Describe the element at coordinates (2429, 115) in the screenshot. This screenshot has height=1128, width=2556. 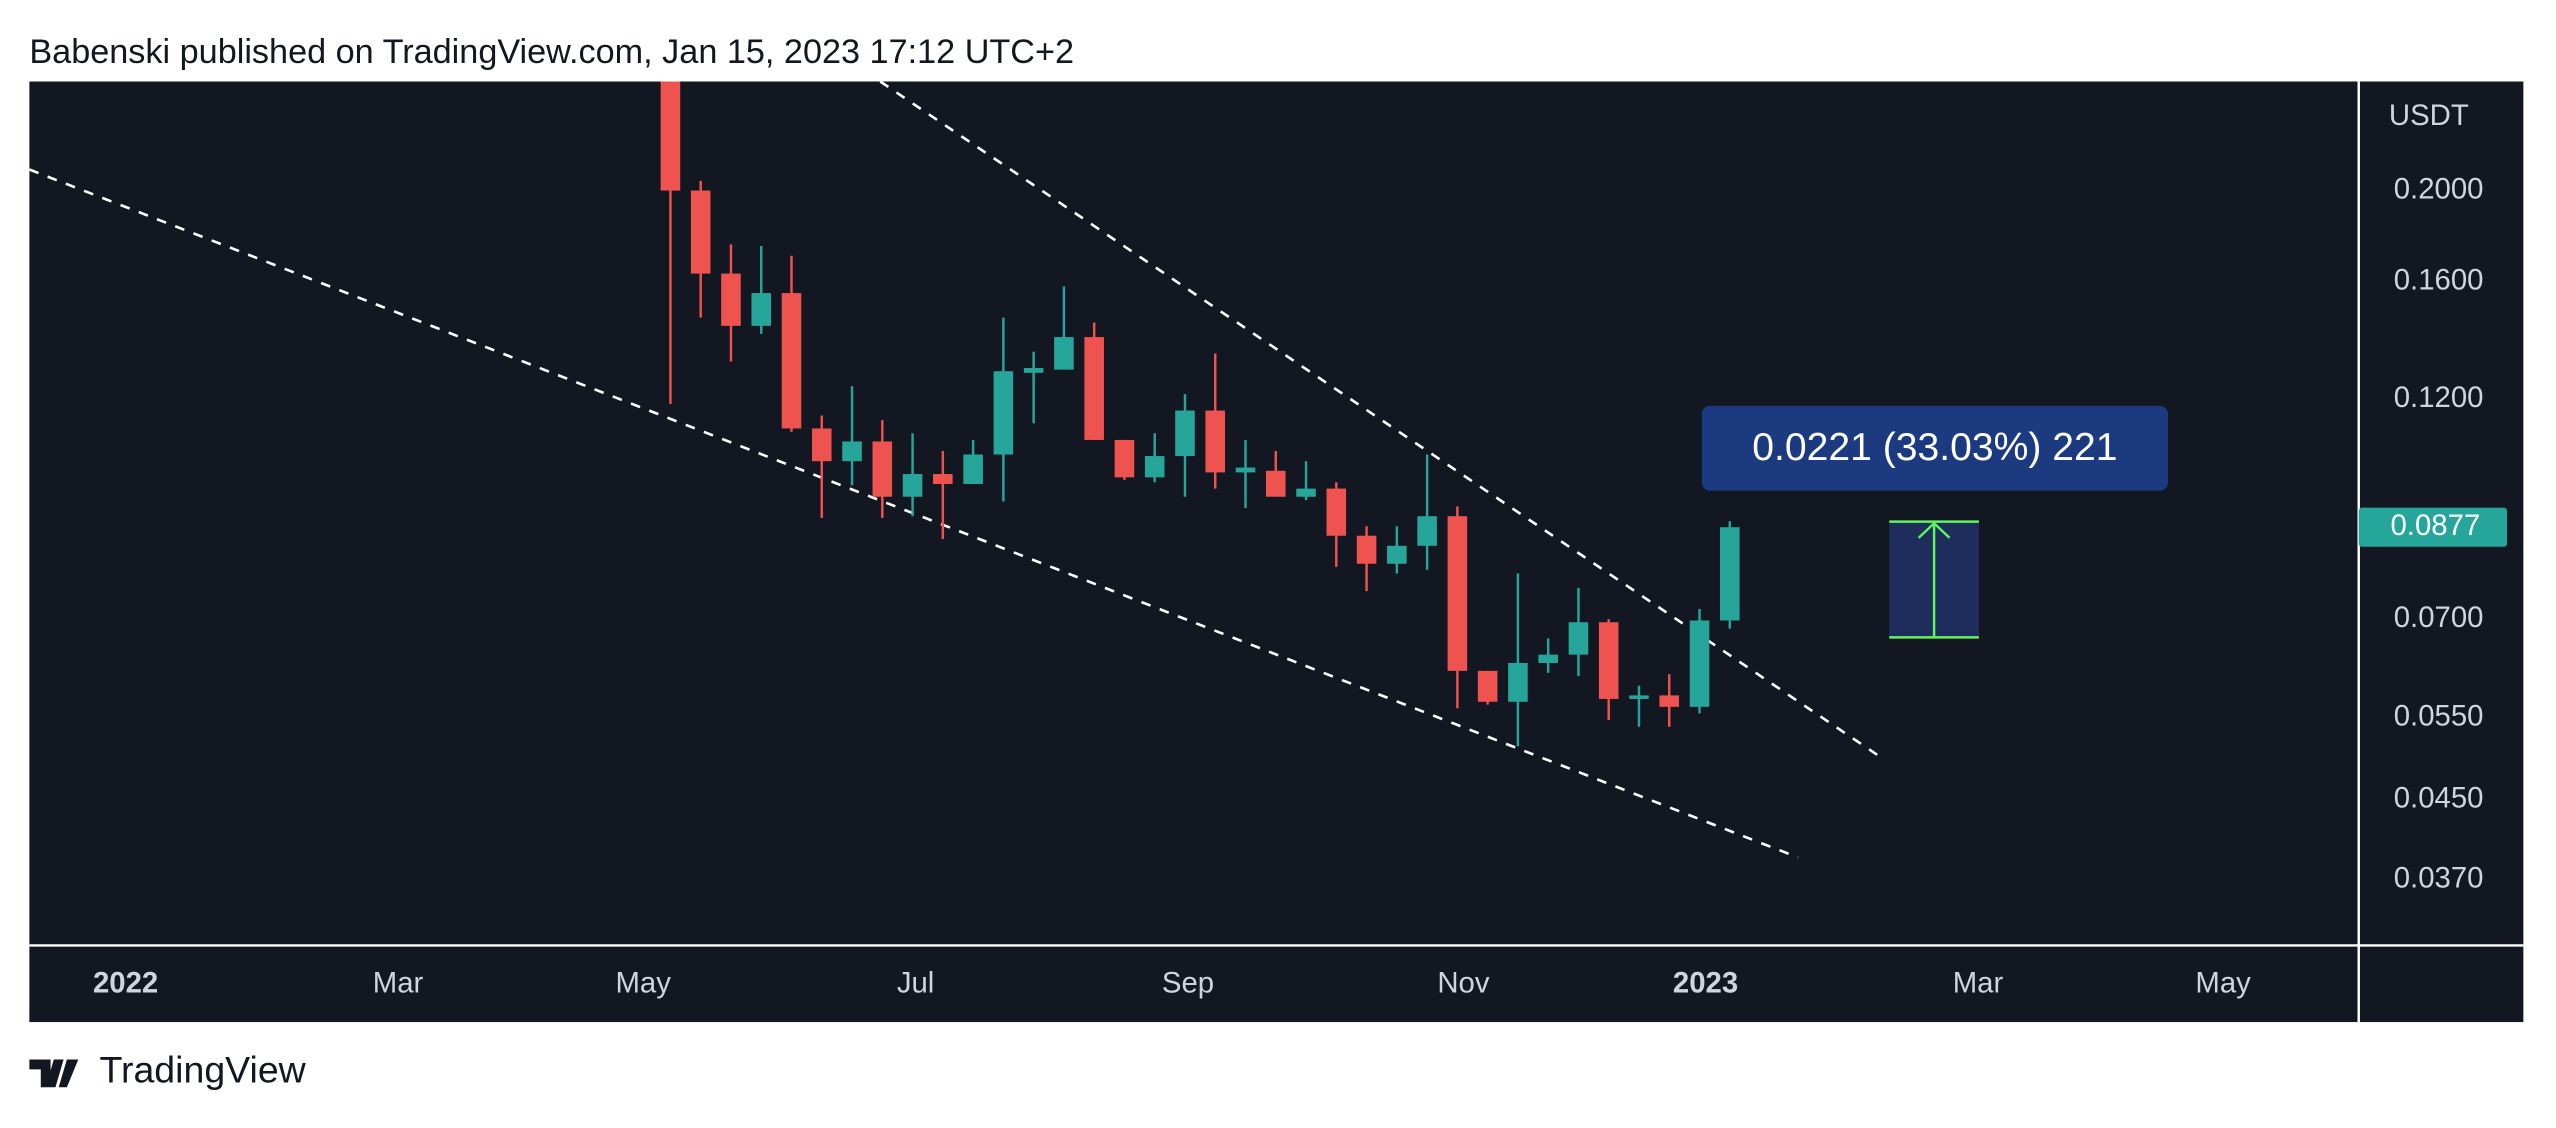
I see `y-unit: USDT` at that location.